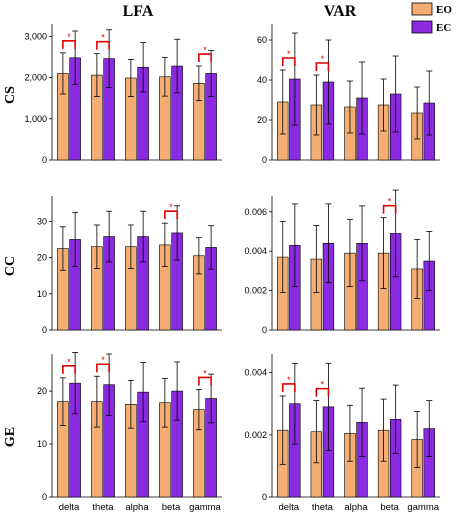 The width and height of the screenshot is (459, 513). Describe the element at coordinates (42, 444) in the screenshot. I see `y-tick-label-ge-lfa: 10` at that location.